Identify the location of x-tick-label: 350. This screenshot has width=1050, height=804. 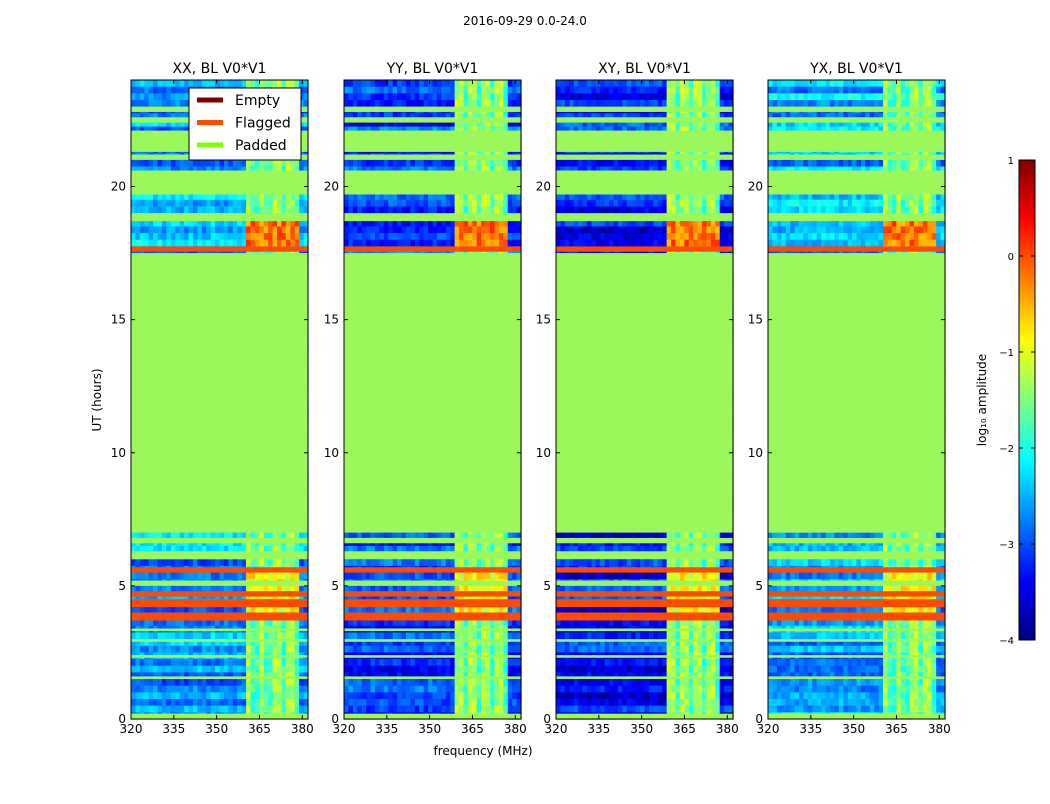
(216, 729).